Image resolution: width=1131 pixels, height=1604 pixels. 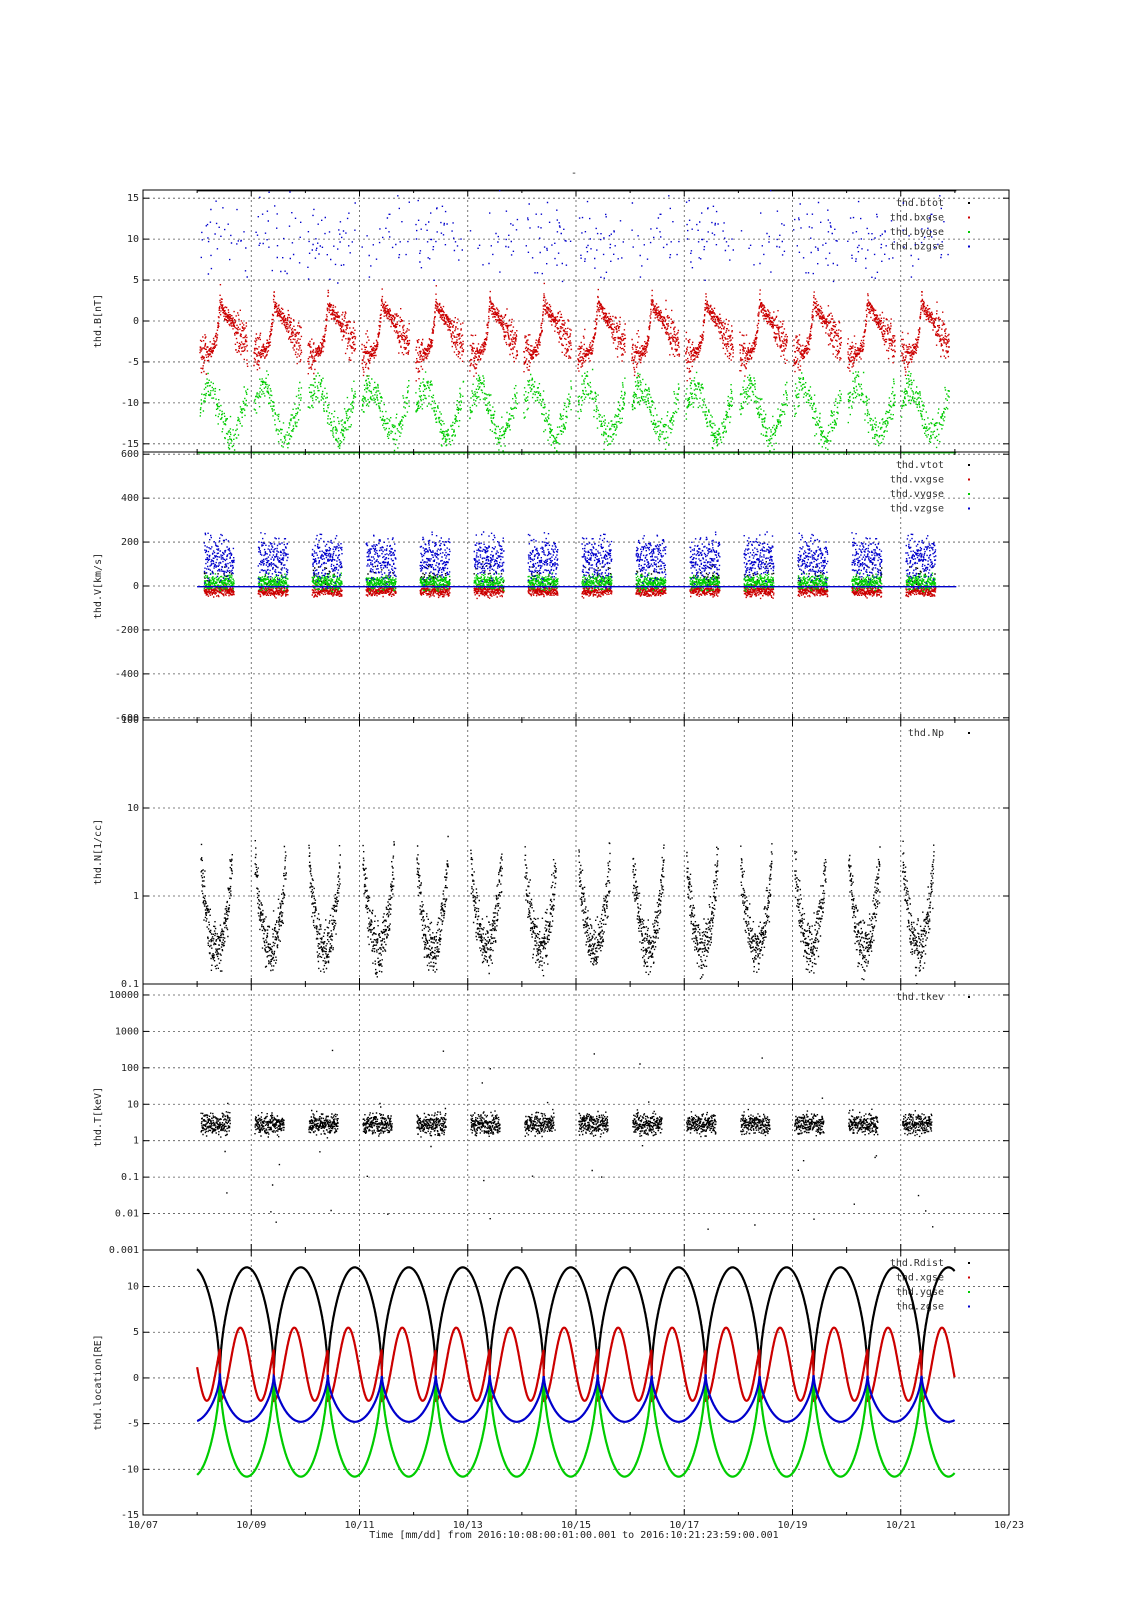 I want to click on x-tick-label: 10/17, so click(x=684, y=1525).